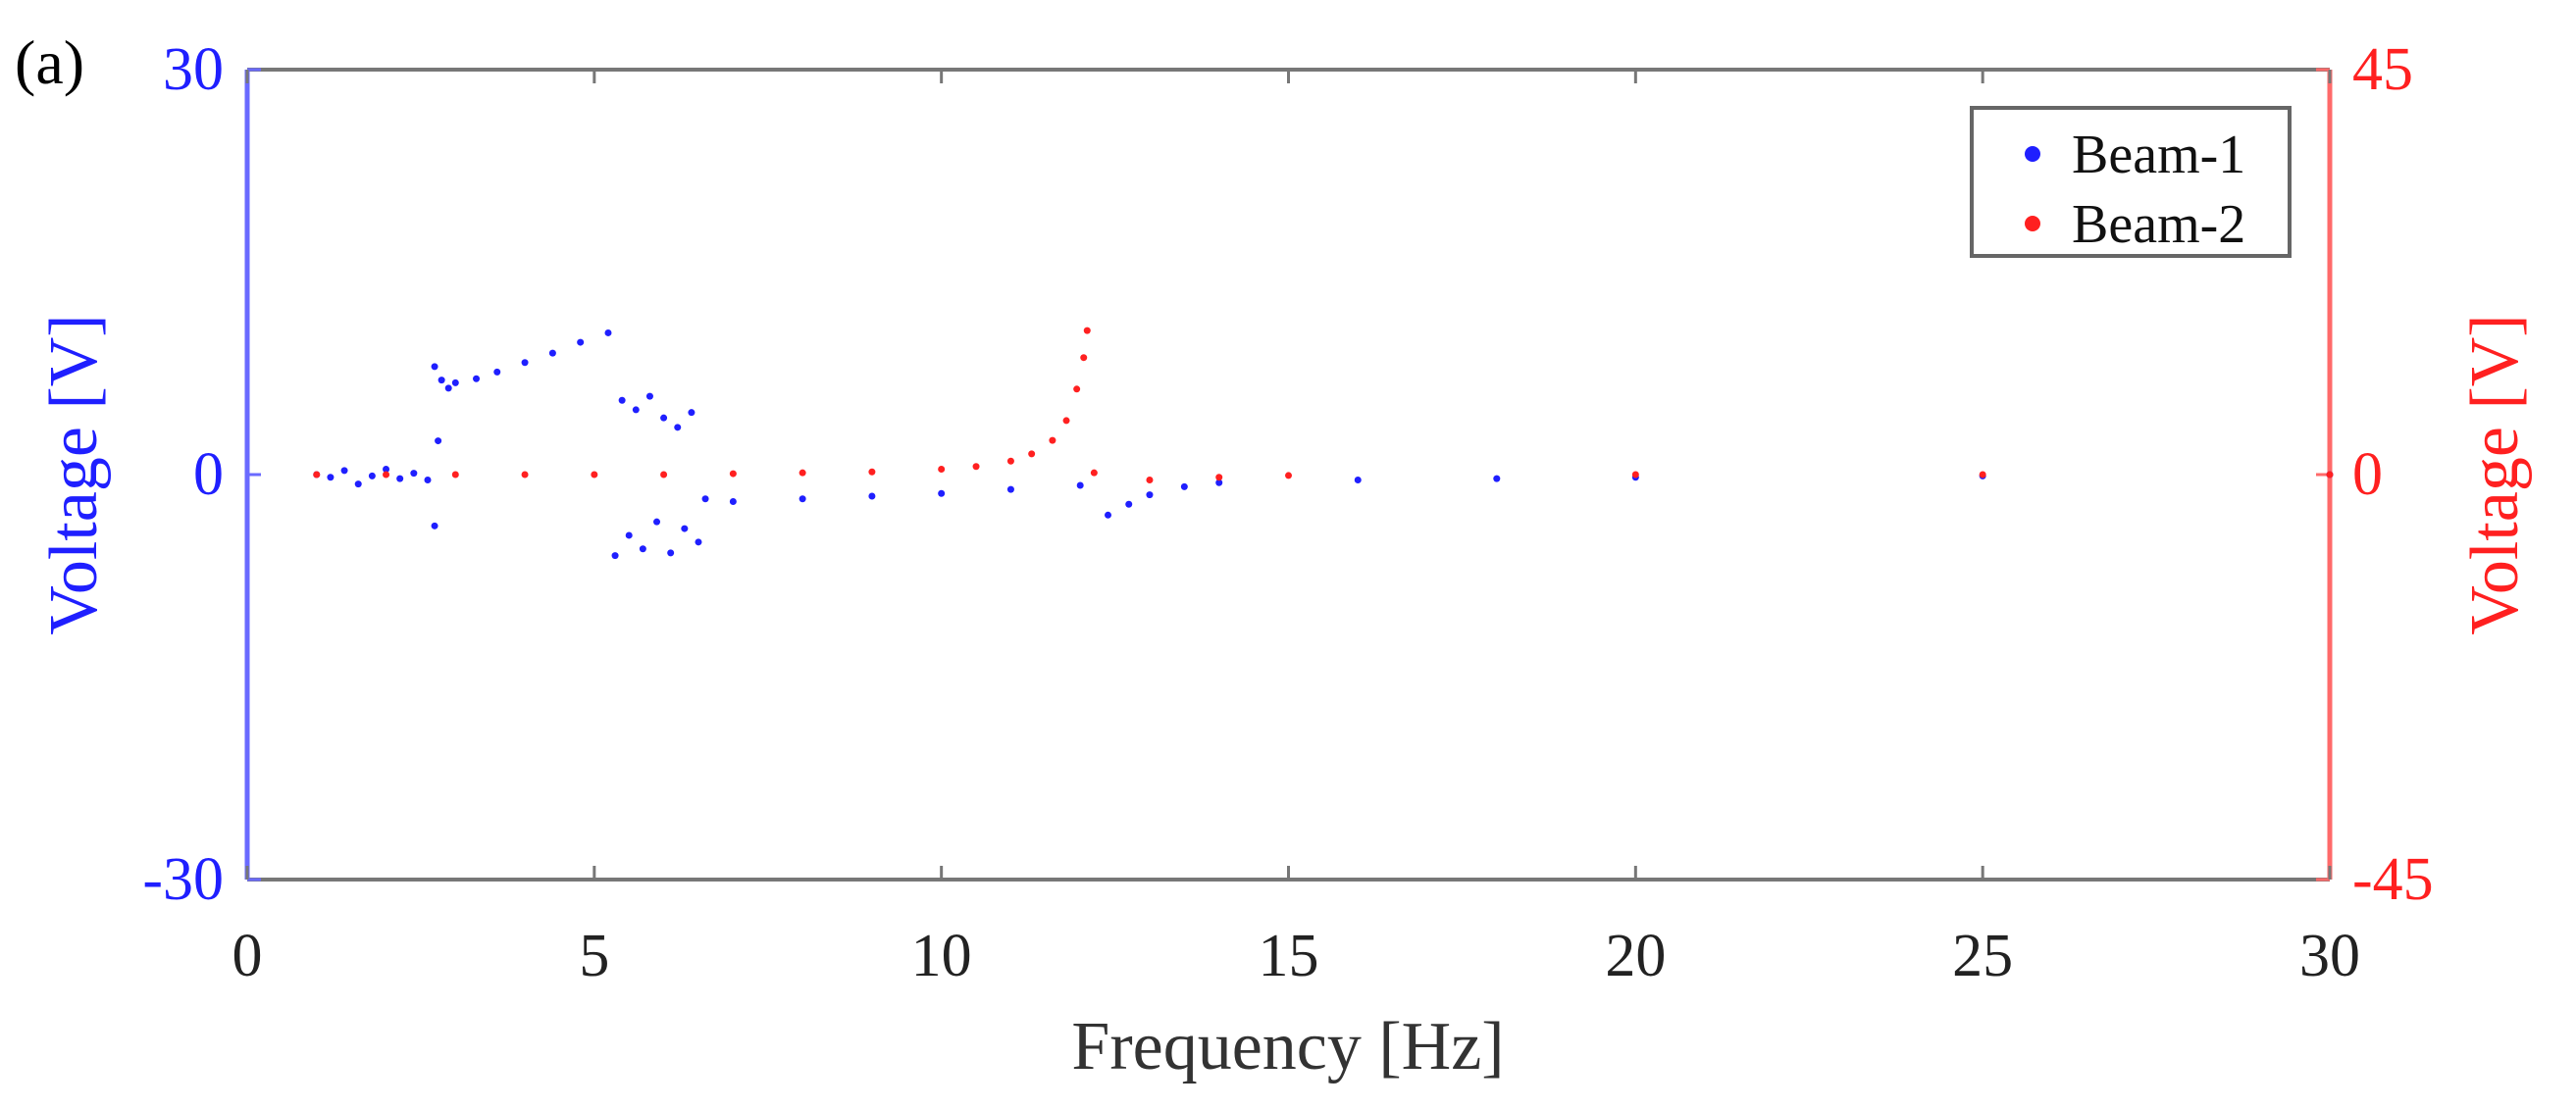 The height and width of the screenshot is (1109, 2576). I want to click on x-tick-label: 5, so click(594, 956).